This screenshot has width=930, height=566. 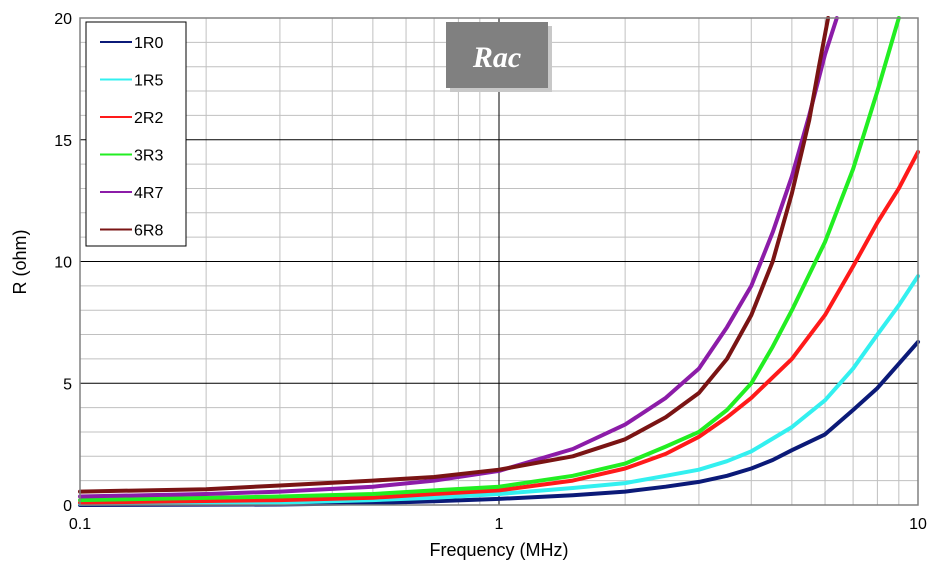 I want to click on legend-label-6r8: 6R8, so click(x=148, y=231).